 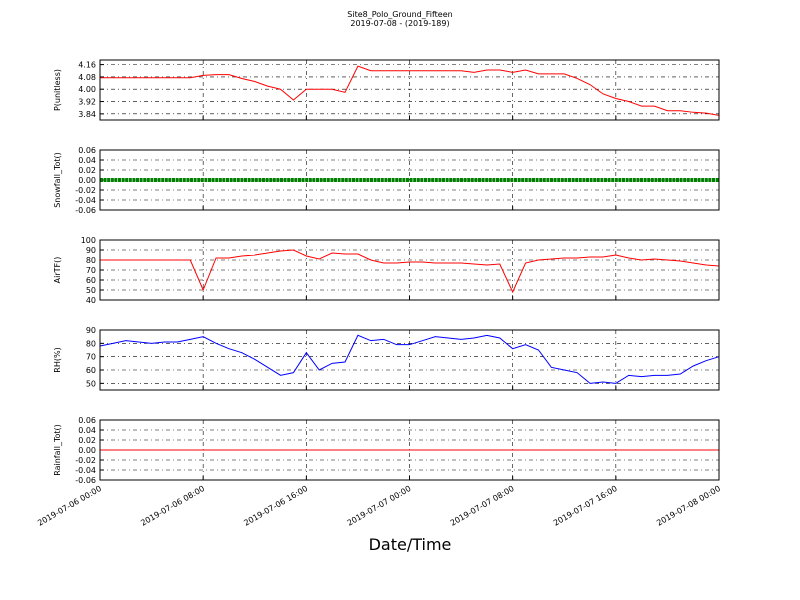 I want to click on x-tick-label: 2019-07-06 00:00, so click(x=69, y=506).